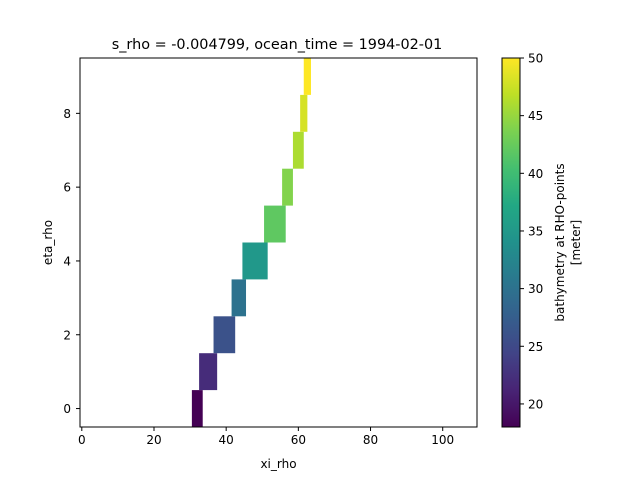 Image resolution: width=640 pixels, height=480 pixels. Describe the element at coordinates (67, 188) in the screenshot. I see `y-tick-label: 6` at that location.